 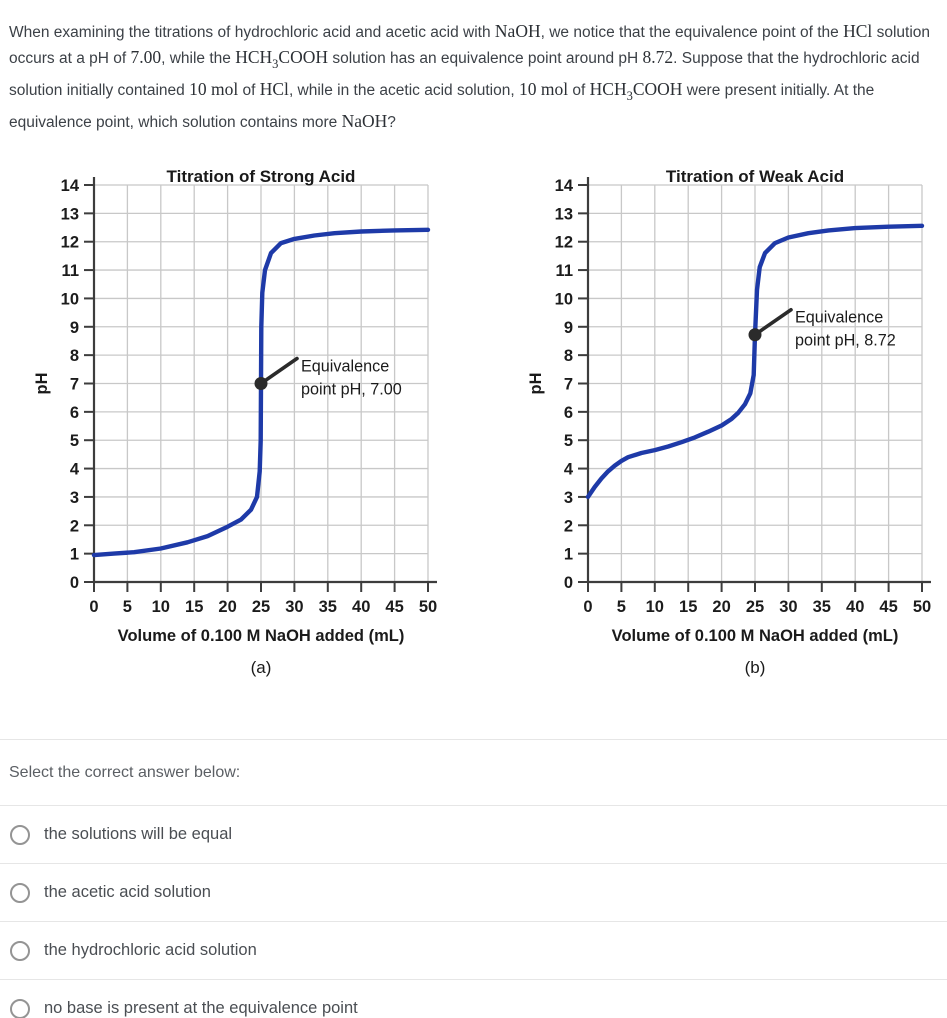 What do you see at coordinates (473, 892) in the screenshot?
I see `answer-option-2: the acetic acid solution` at bounding box center [473, 892].